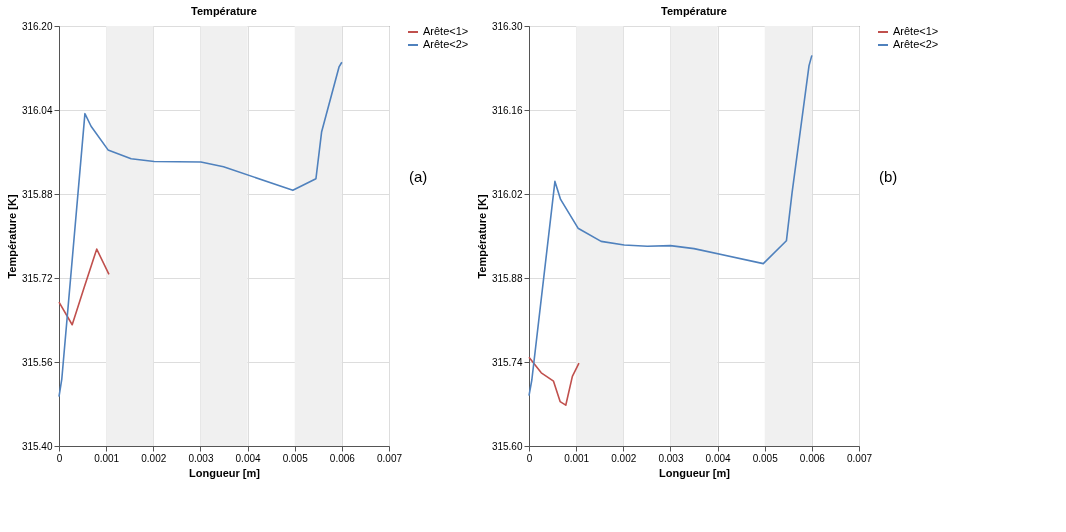  Describe the element at coordinates (37, 362) in the screenshot. I see `y-tick-label: 315.56` at that location.